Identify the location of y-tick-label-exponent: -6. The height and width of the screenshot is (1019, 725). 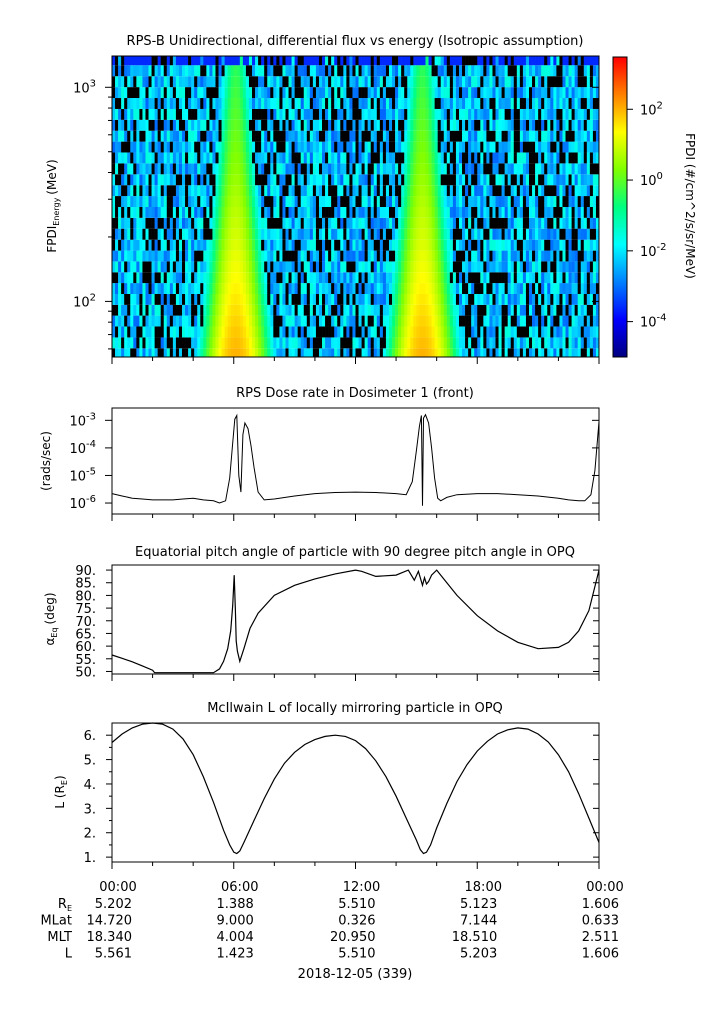
(91, 499).